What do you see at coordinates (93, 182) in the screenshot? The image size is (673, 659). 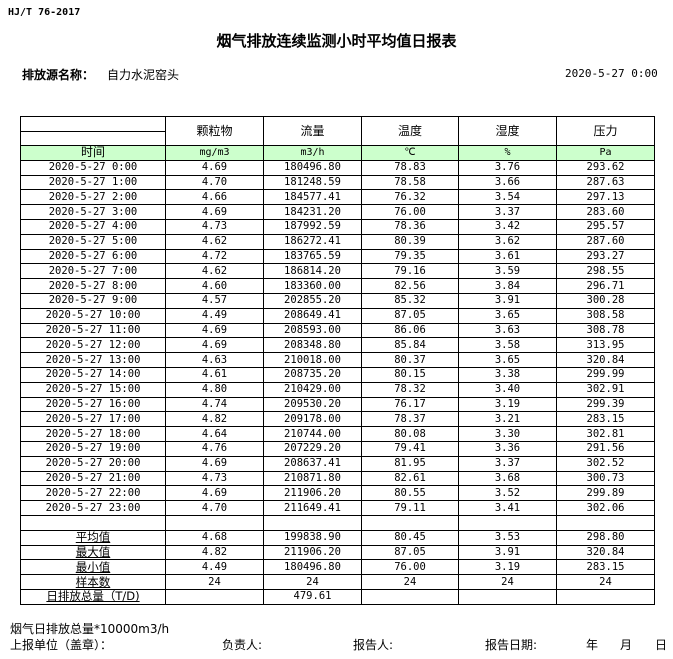 I see `time-cell: 2020-5-27 1:00` at bounding box center [93, 182].